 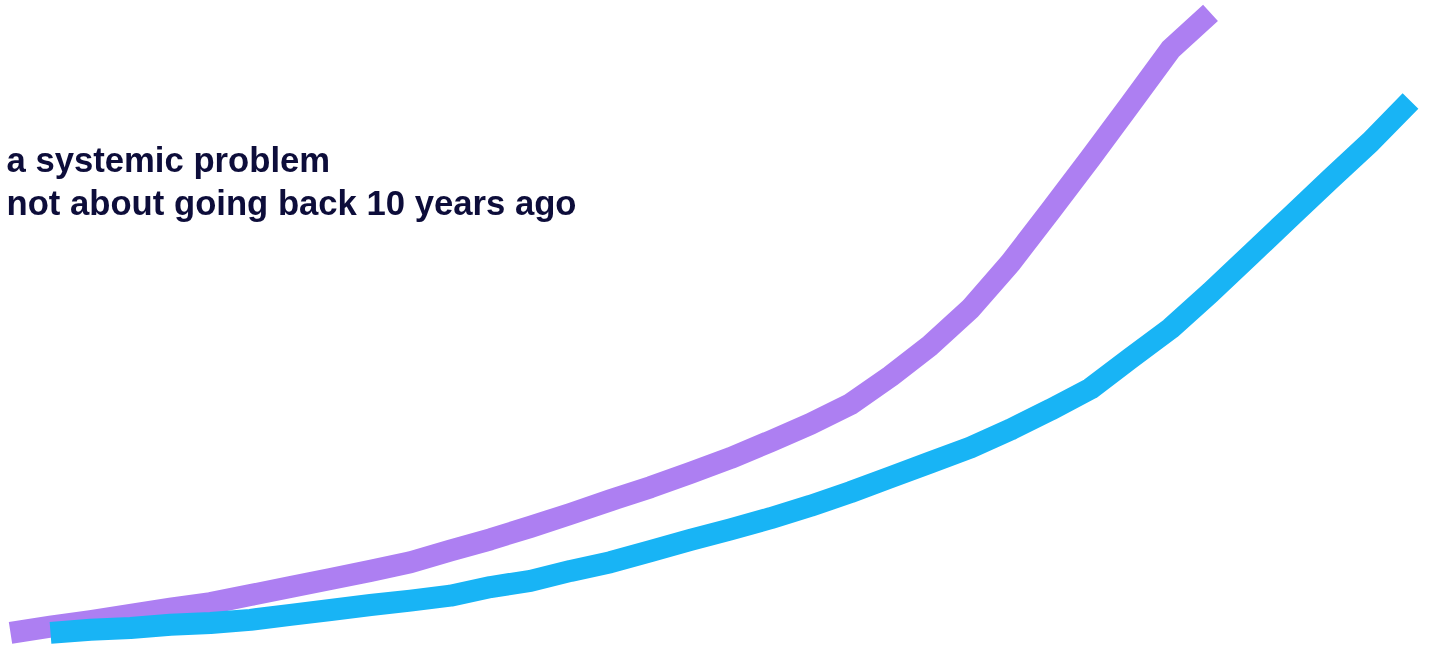 I want to click on text: a systemic problem not about going back 10 years ago, so click(x=291, y=181).